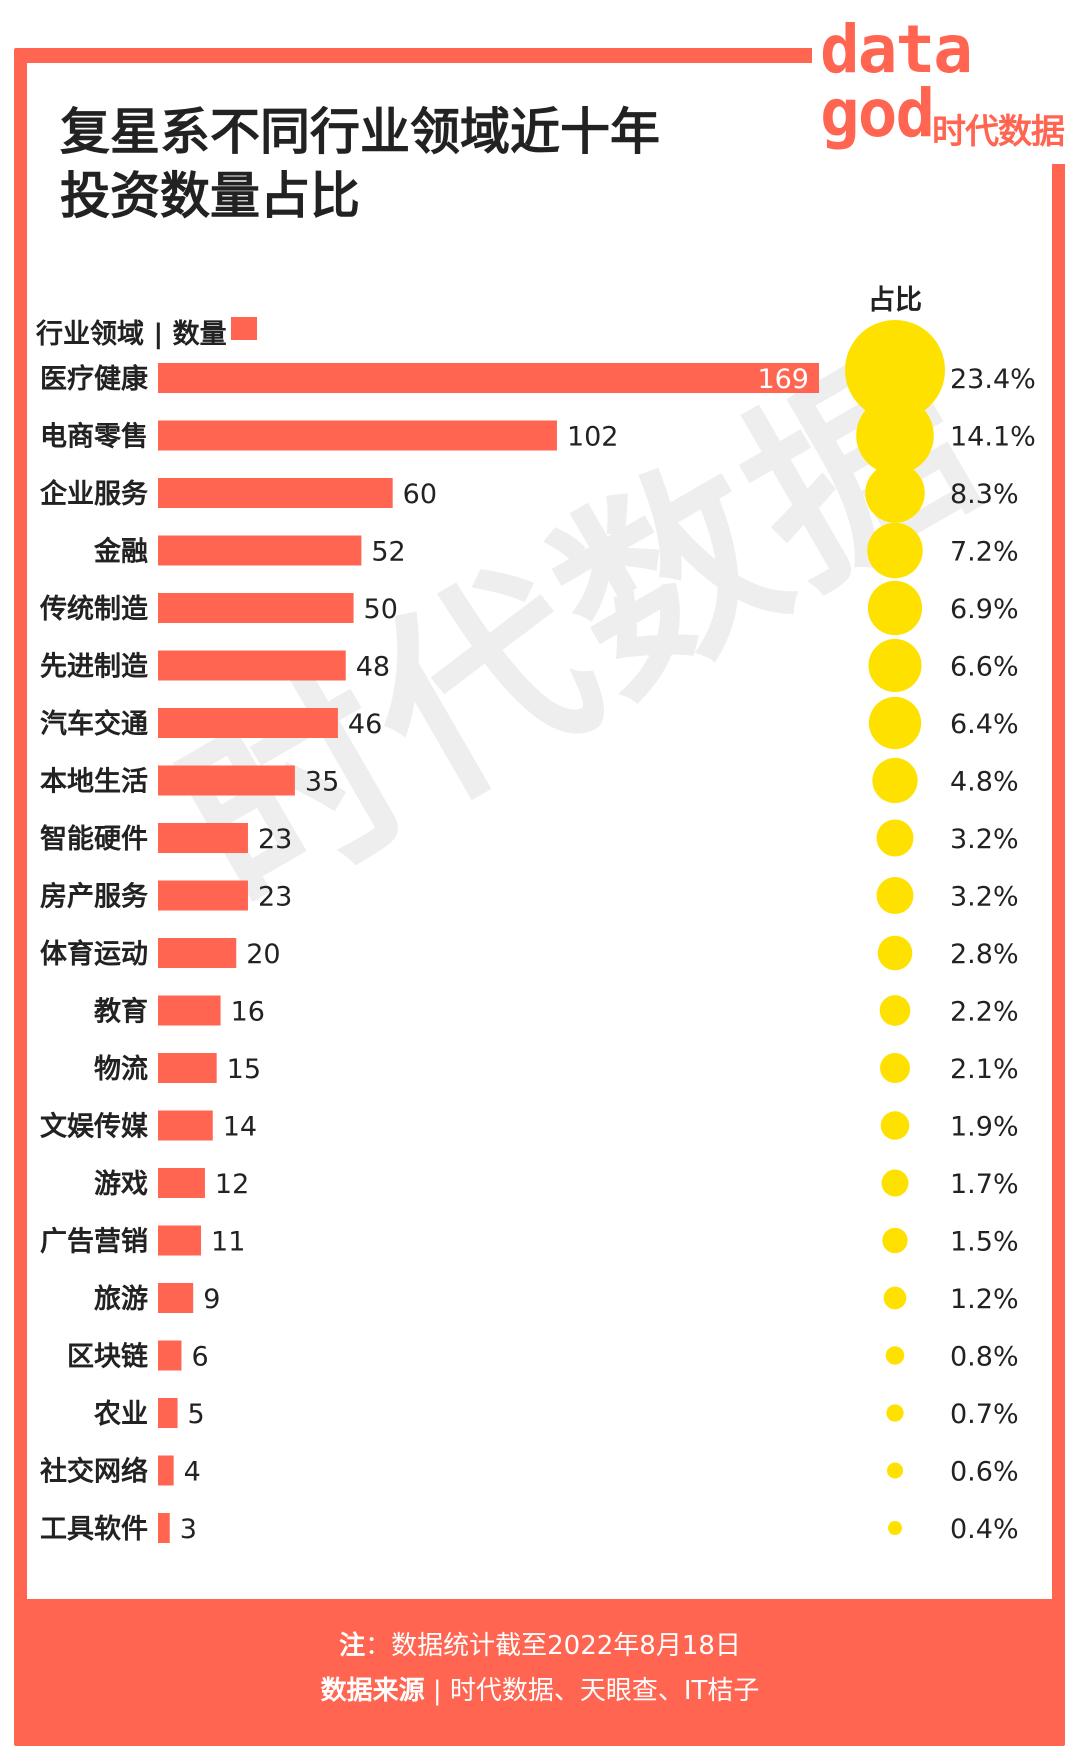 The width and height of the screenshot is (1080, 1763). I want to click on category-label: 工具软件, so click(94, 1529).